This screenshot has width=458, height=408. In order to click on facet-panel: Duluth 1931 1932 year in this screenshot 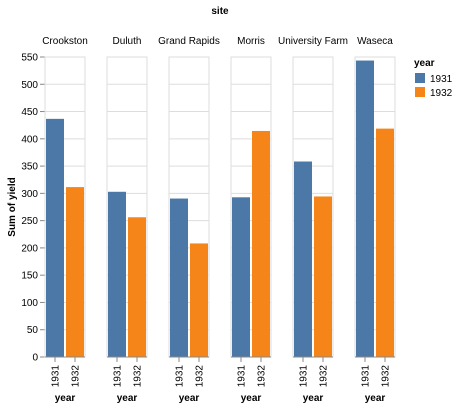, I will do `click(127, 220)`.